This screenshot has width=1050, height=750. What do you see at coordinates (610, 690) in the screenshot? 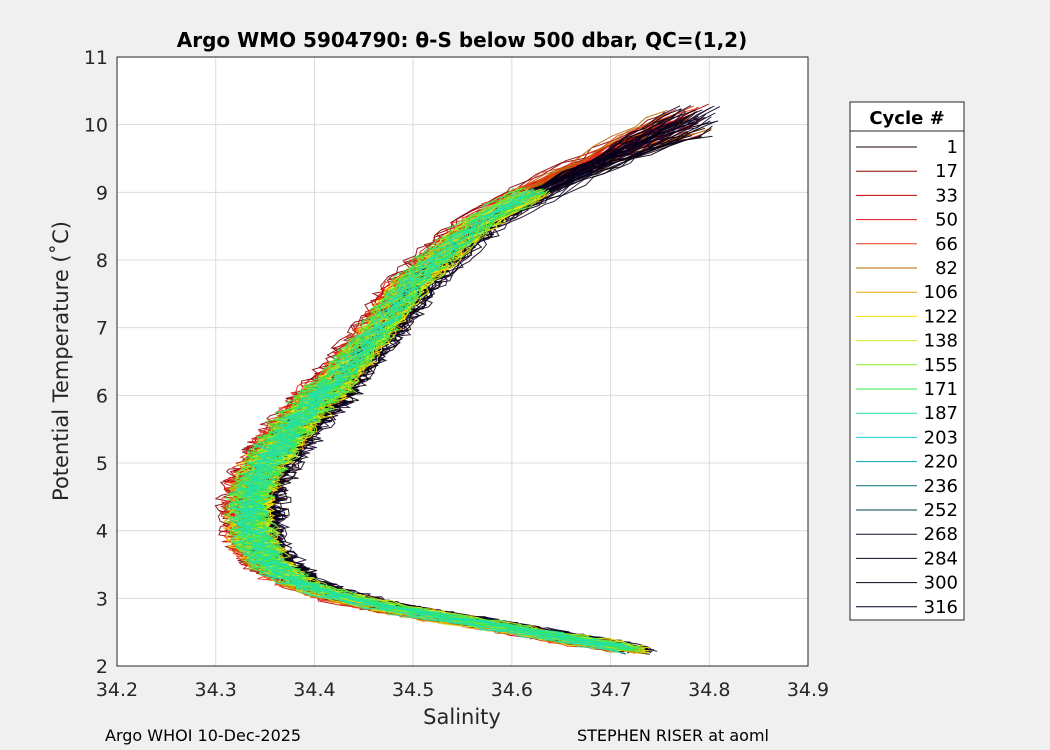
I see `x-tick-label: 34.7` at bounding box center [610, 690].